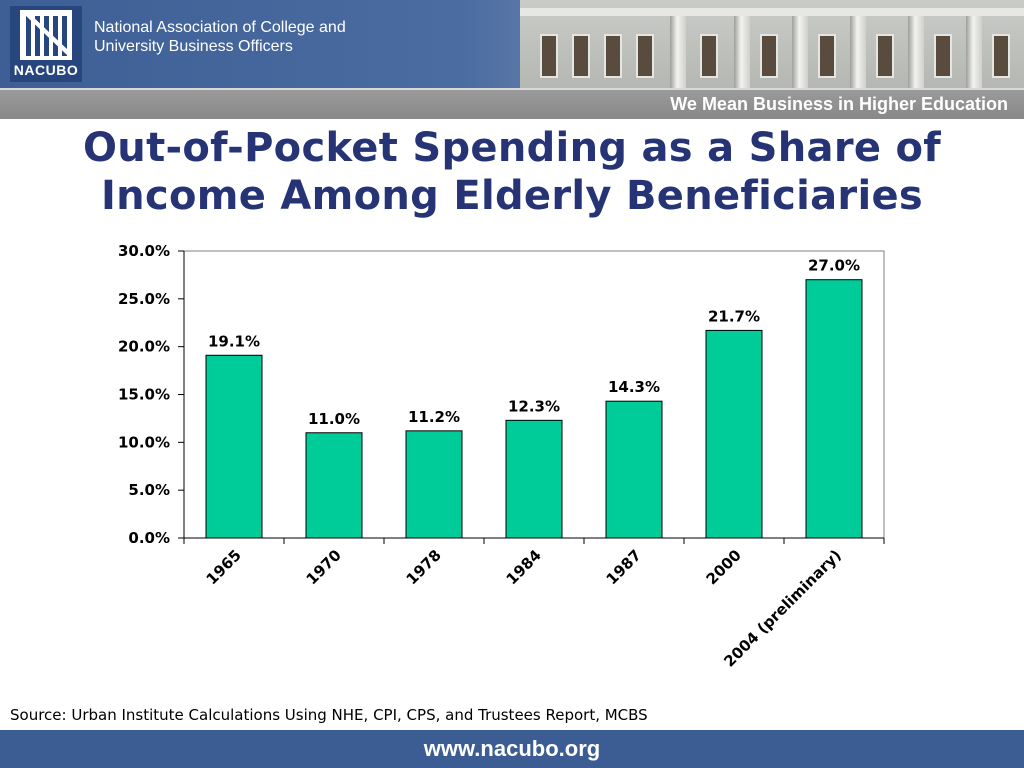 The image size is (1024, 768). Describe the element at coordinates (834, 266) in the screenshot. I see `data-label: 27.0%` at that location.